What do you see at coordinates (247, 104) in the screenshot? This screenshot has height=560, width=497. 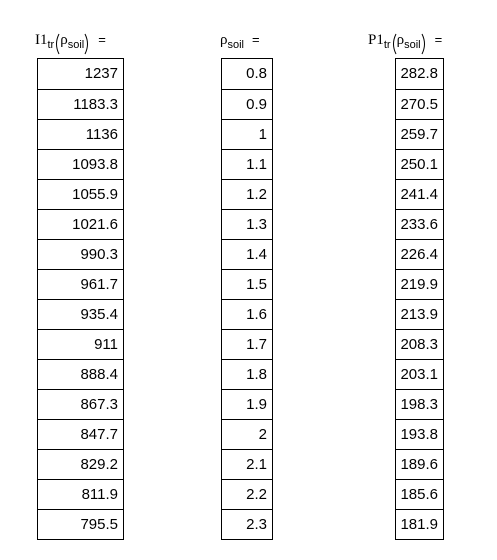 I see `value-cell: 0.9` at bounding box center [247, 104].